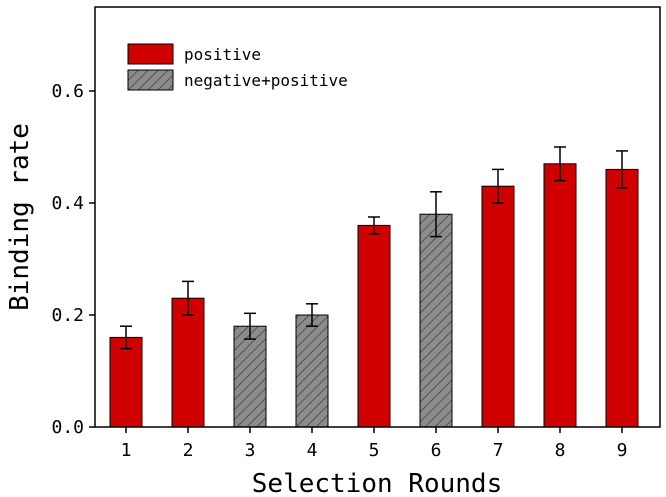 The width and height of the screenshot is (666, 497). What do you see at coordinates (67, 315) in the screenshot?
I see `y-tick-label-1: 0.2` at bounding box center [67, 315].